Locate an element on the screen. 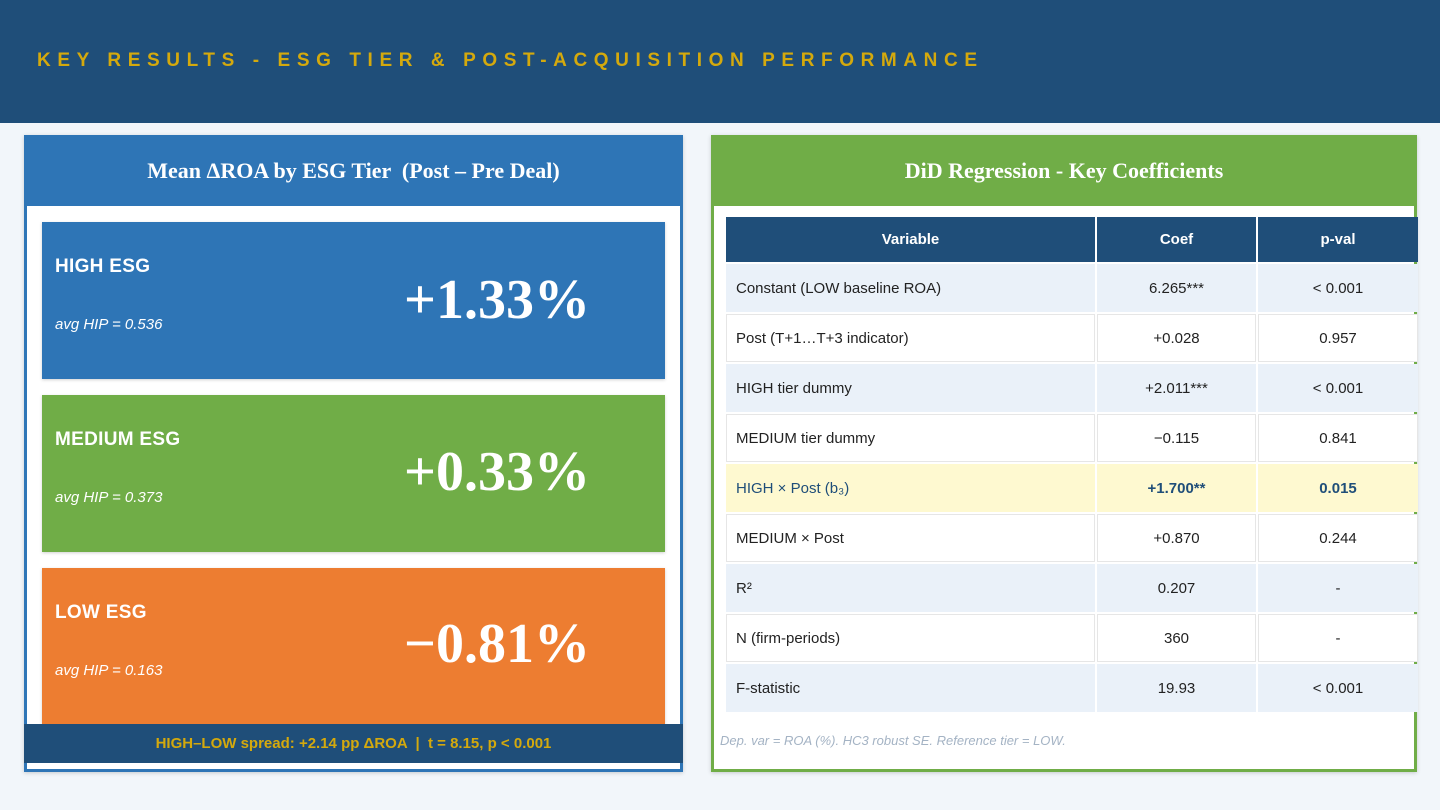  table-row: MEDIUM tier dummy −0.115 0.841 is located at coordinates (1072, 438).